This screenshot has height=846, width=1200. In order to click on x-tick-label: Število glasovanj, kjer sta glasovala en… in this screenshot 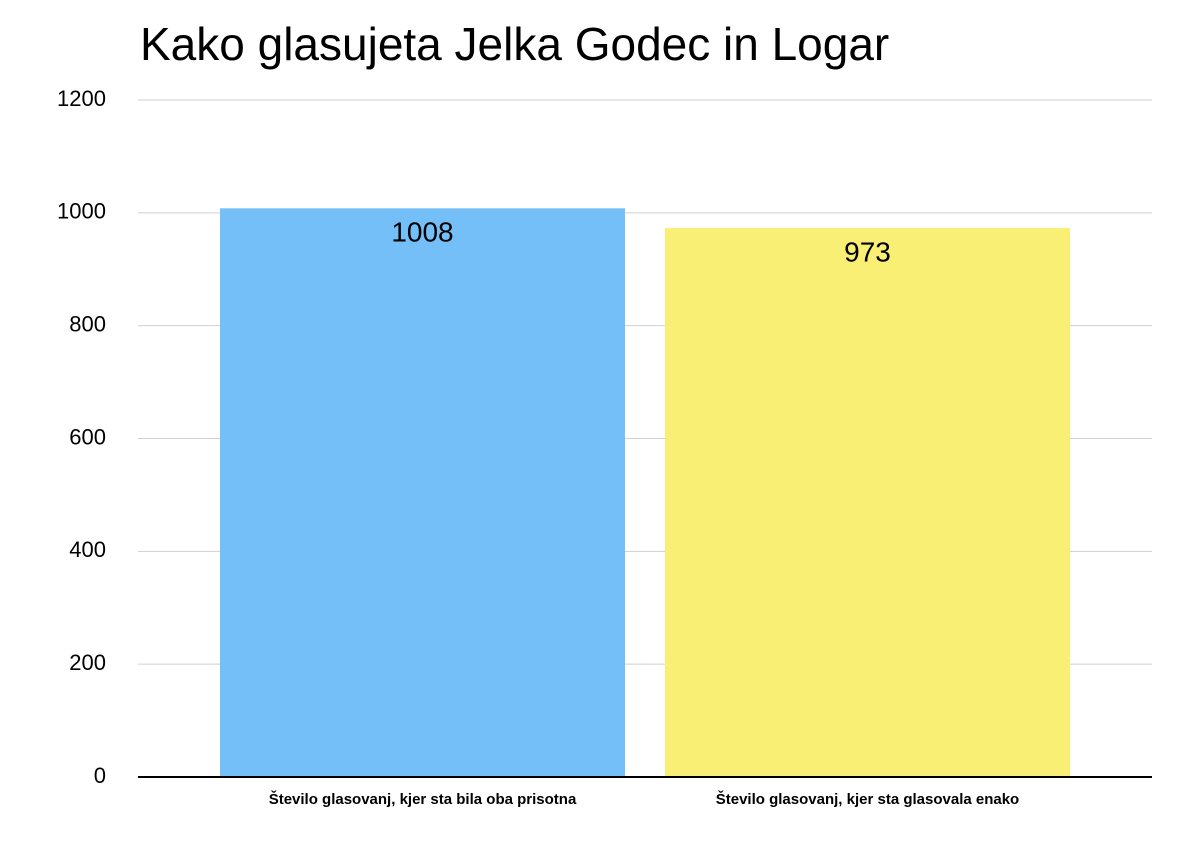, I will do `click(867, 799)`.